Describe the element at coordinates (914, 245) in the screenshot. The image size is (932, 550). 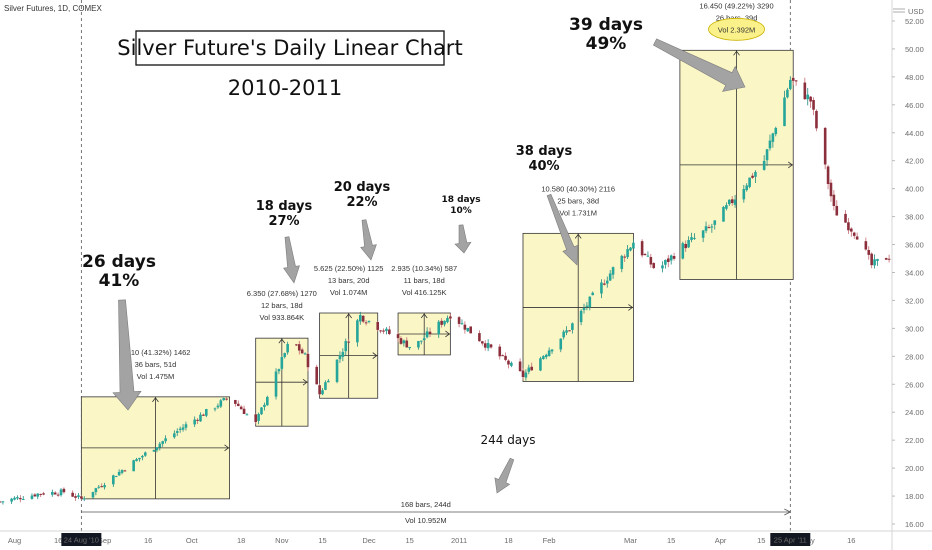
I see `y-tick-label: 36.00` at that location.